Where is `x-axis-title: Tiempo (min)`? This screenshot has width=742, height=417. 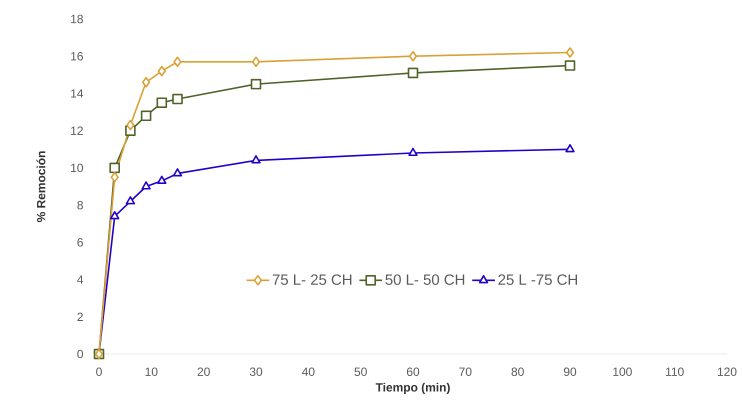 x-axis-title: Tiempo (min) is located at coordinates (413, 388).